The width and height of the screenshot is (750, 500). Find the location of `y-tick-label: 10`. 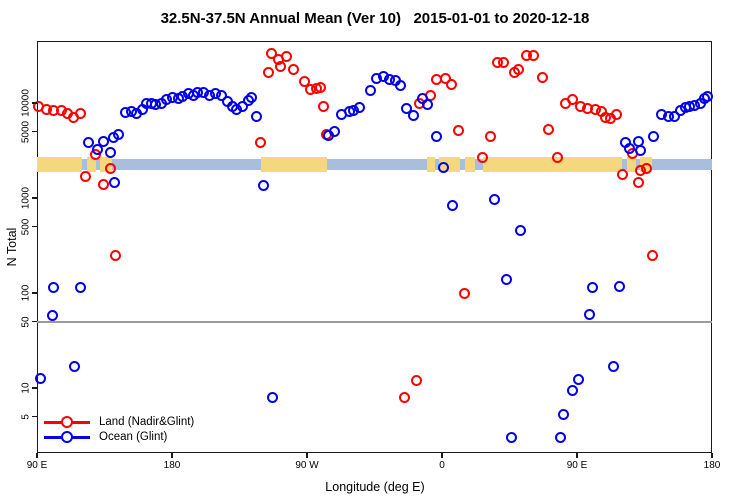

y-tick-label: 10 is located at coordinates (26, 388).